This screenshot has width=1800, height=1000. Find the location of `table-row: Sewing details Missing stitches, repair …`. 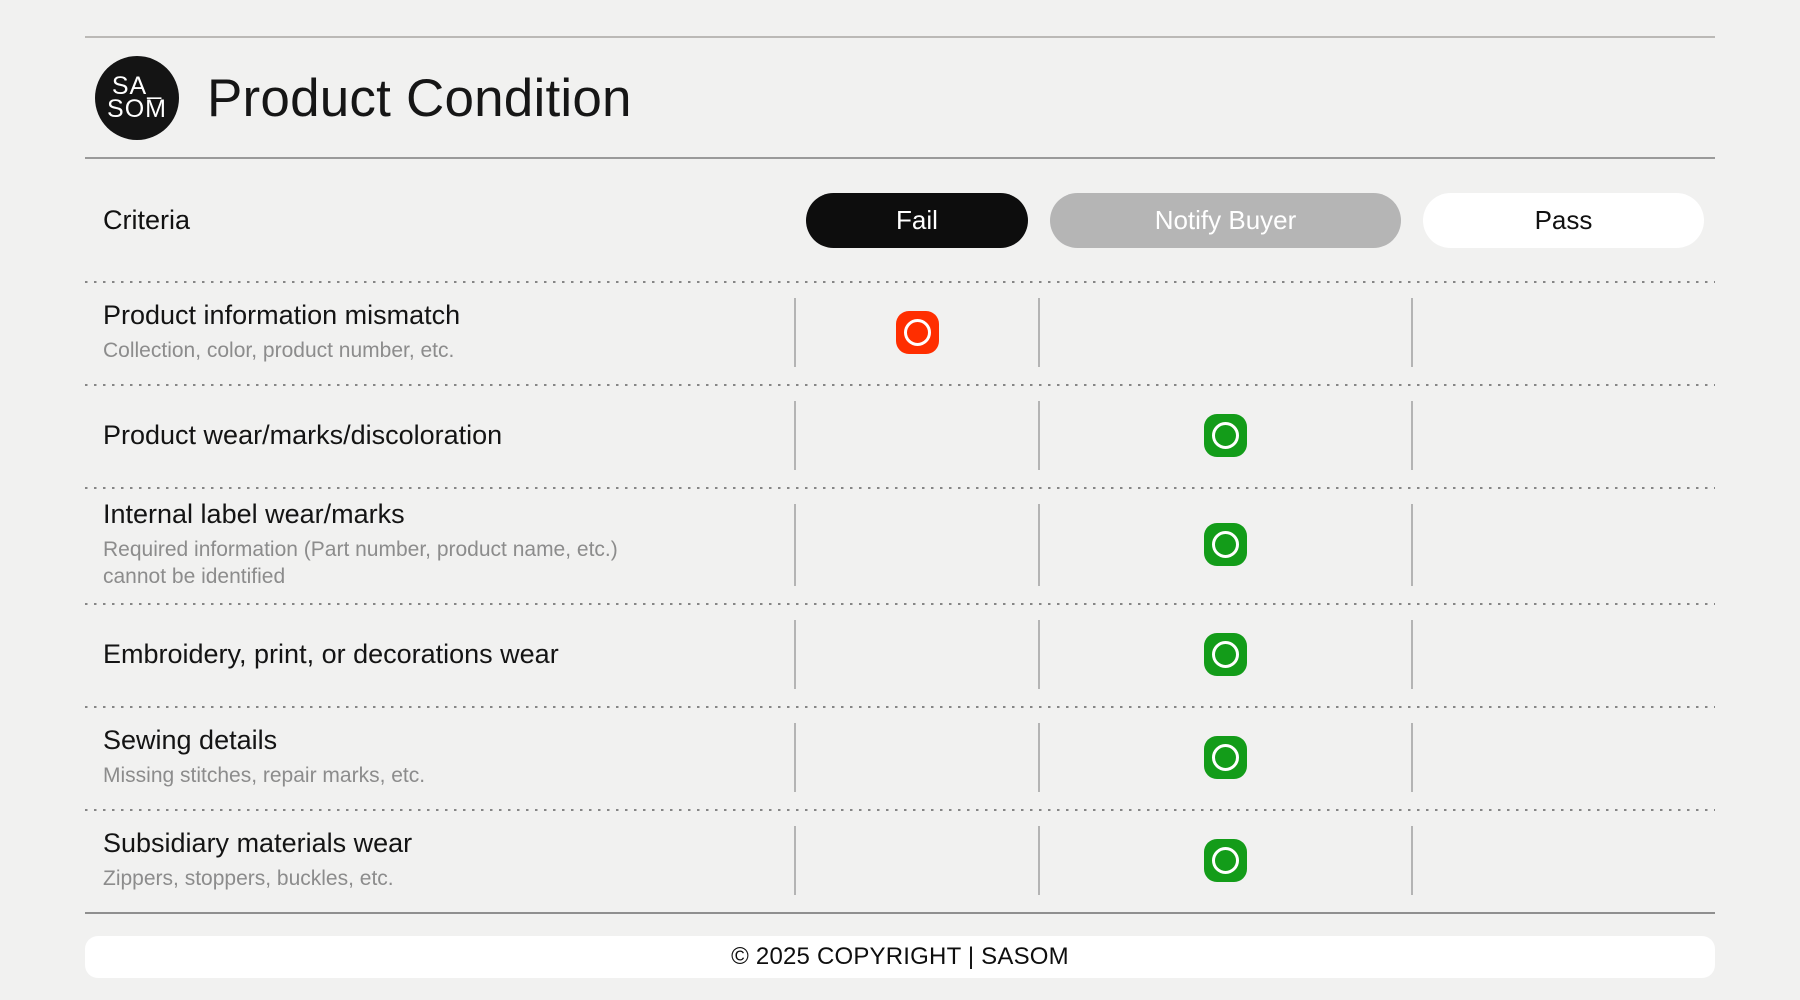

table-row: Sewing details Missing stitches, repair … is located at coordinates (900, 757).